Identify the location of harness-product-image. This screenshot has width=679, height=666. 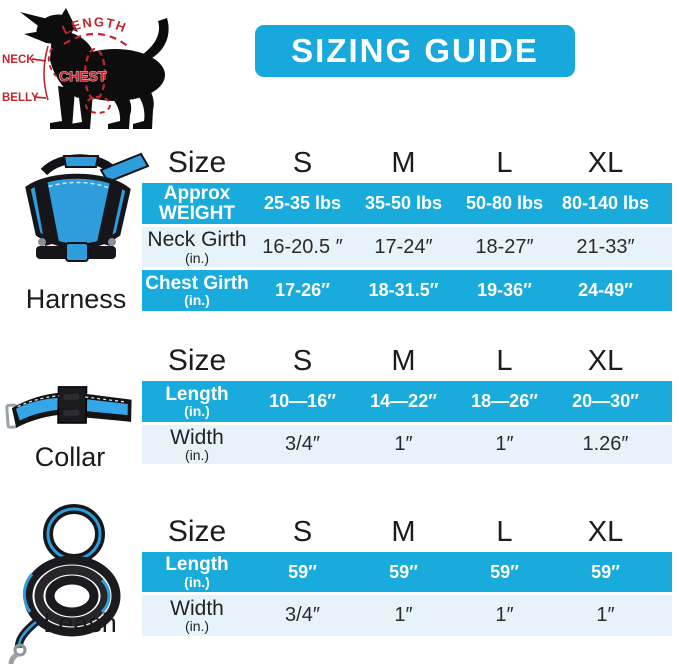
(87, 207).